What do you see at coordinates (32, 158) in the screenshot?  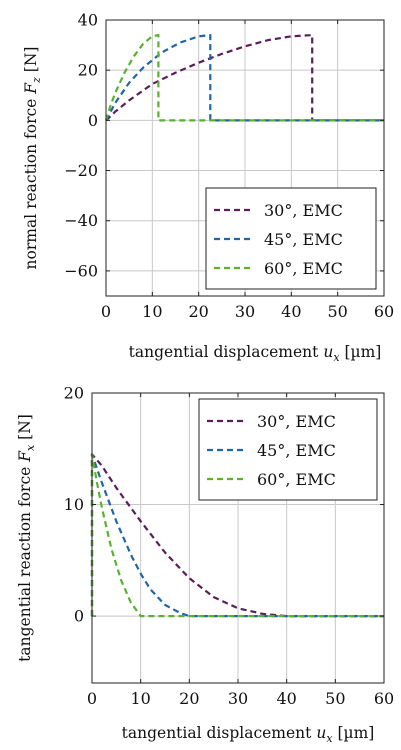 I see `y-axis-label: normal reaction force Fz [N]` at bounding box center [32, 158].